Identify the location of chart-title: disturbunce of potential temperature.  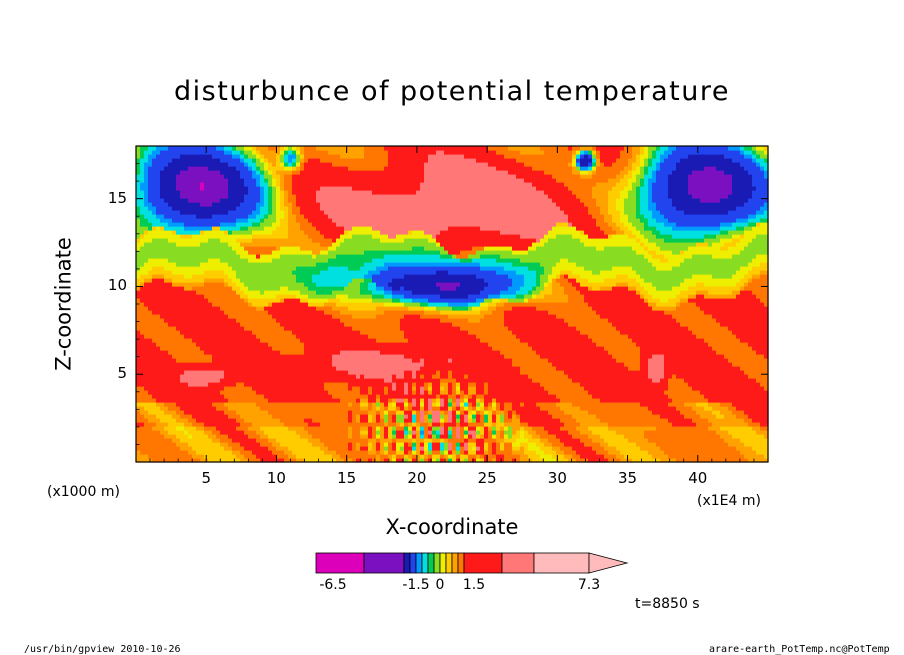
(452, 91).